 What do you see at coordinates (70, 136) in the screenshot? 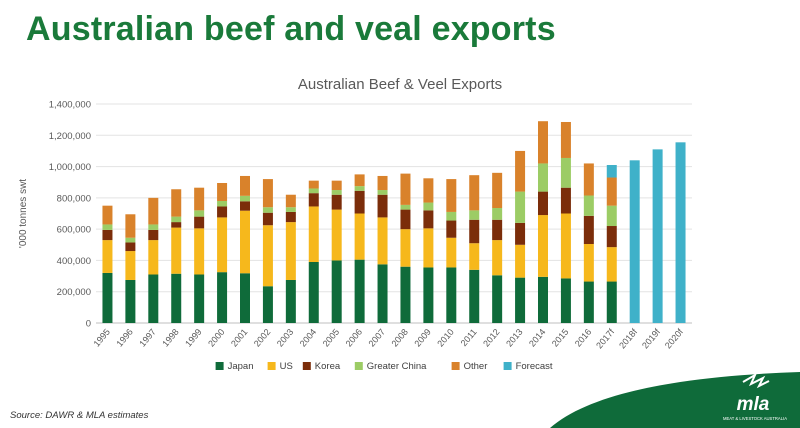
I see `y-tick-label: 1,200,000` at bounding box center [70, 136].